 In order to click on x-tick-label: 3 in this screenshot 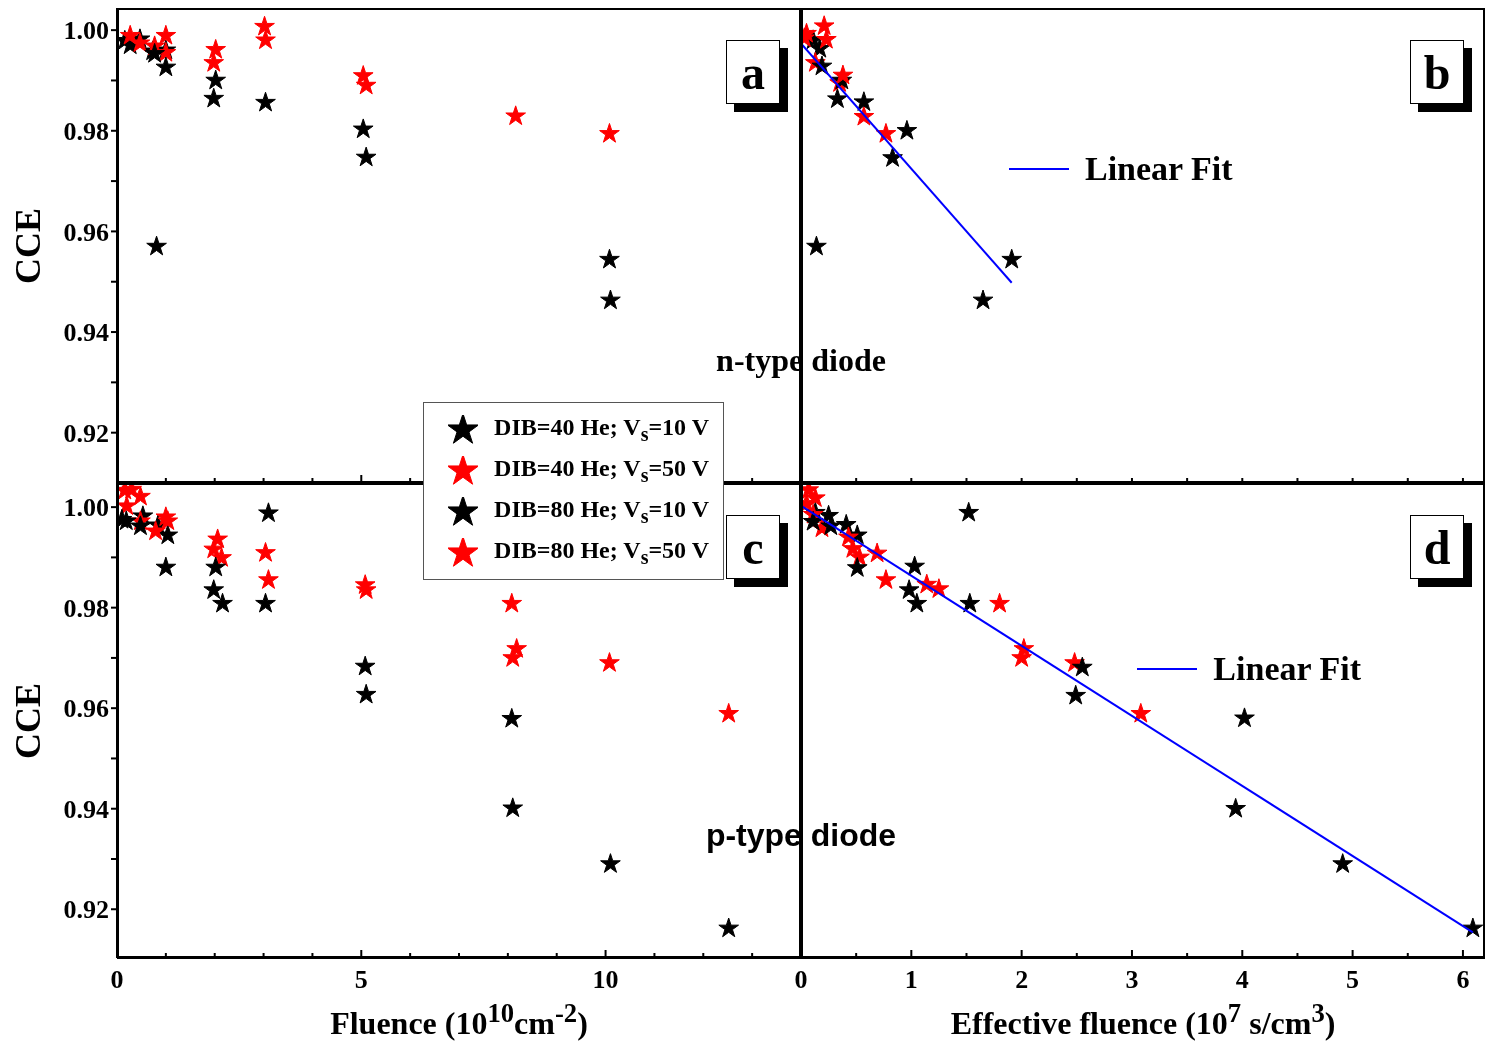, I will do `click(1132, 979)`.